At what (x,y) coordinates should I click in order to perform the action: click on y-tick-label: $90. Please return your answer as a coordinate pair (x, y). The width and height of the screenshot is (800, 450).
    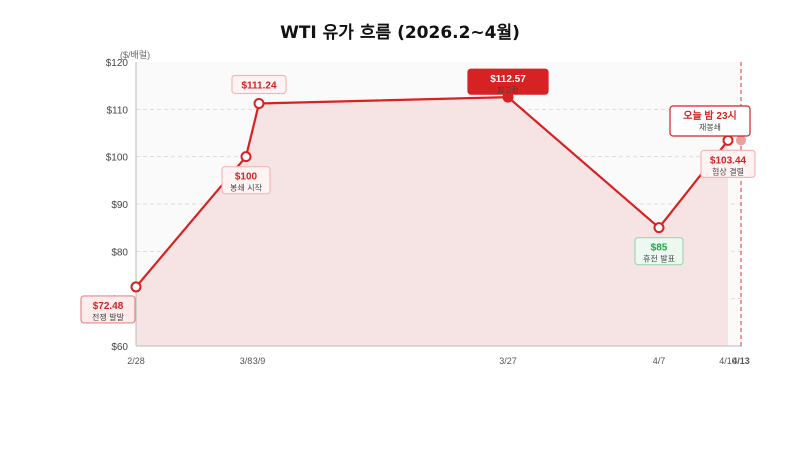
    Looking at the image, I should click on (119, 205).